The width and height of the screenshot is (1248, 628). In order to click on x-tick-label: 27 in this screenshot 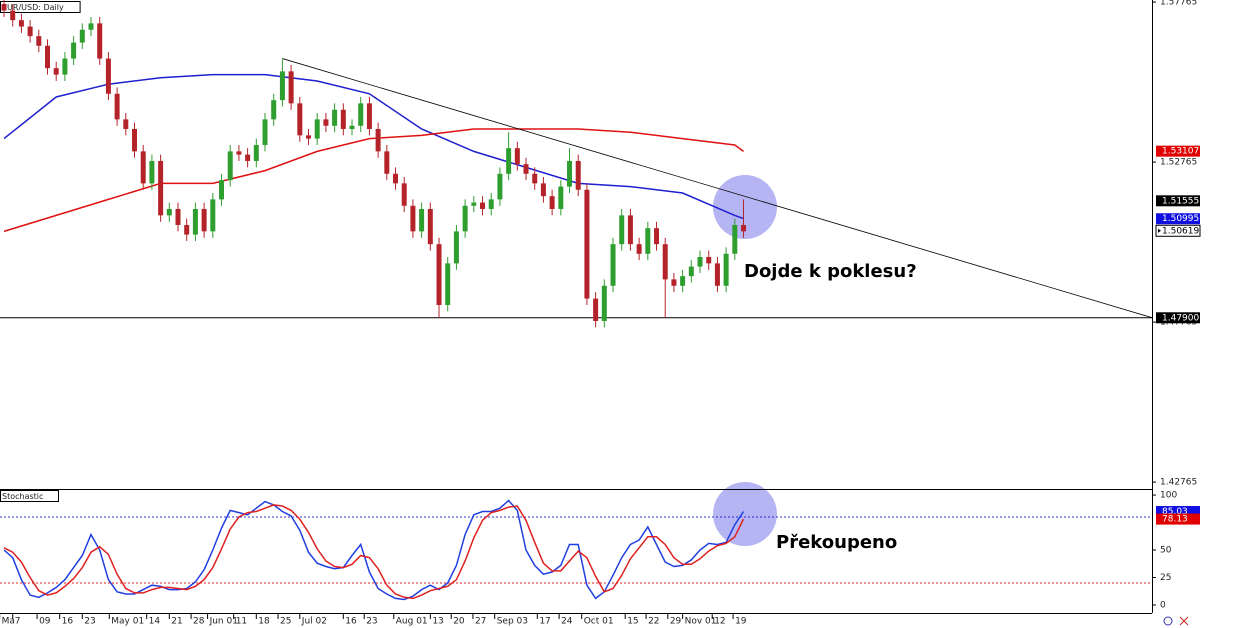, I will do `click(480, 622)`.